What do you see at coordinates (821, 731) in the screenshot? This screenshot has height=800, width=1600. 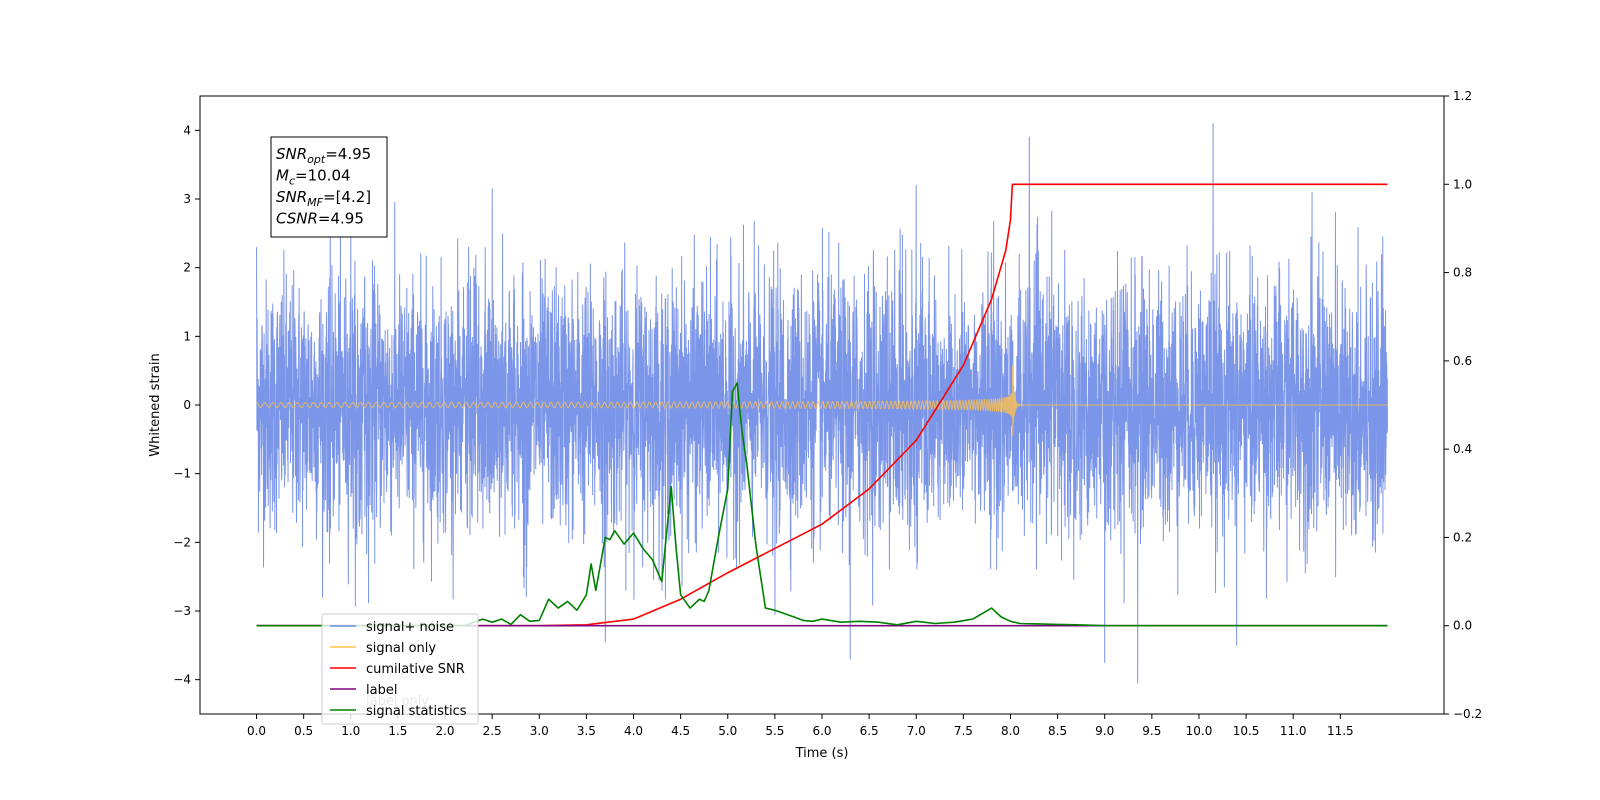 I see `x-tick-label: 6.0` at bounding box center [821, 731].